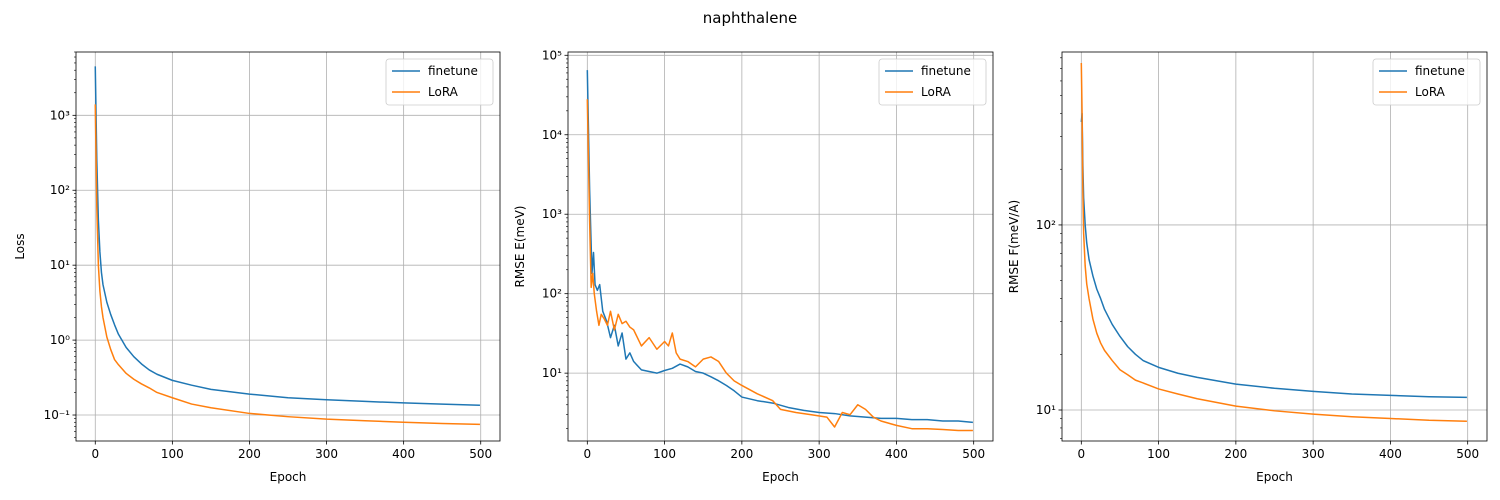 Image resolution: width=1500 pixels, height=500 pixels. What do you see at coordinates (1014, 247) in the screenshot?
I see `y-axis-label: RMSE F(meV/A)` at bounding box center [1014, 247].